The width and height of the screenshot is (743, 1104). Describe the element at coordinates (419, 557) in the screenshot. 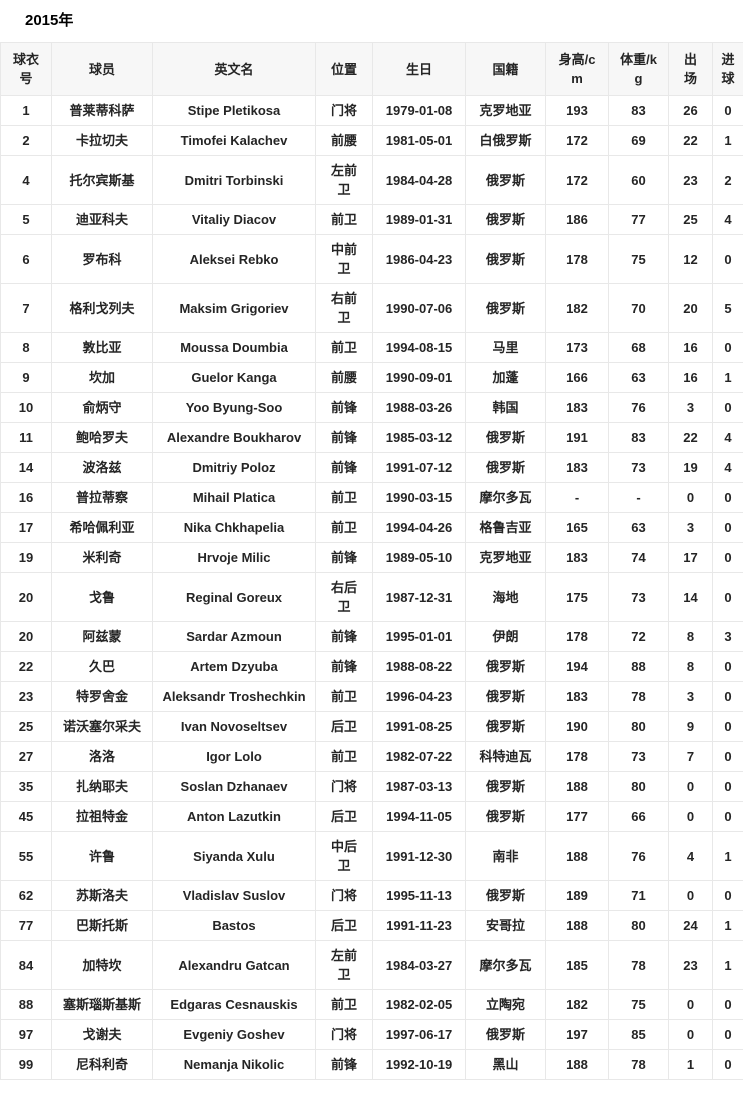

I see `cell-birthday: 1989-05-10` at that location.